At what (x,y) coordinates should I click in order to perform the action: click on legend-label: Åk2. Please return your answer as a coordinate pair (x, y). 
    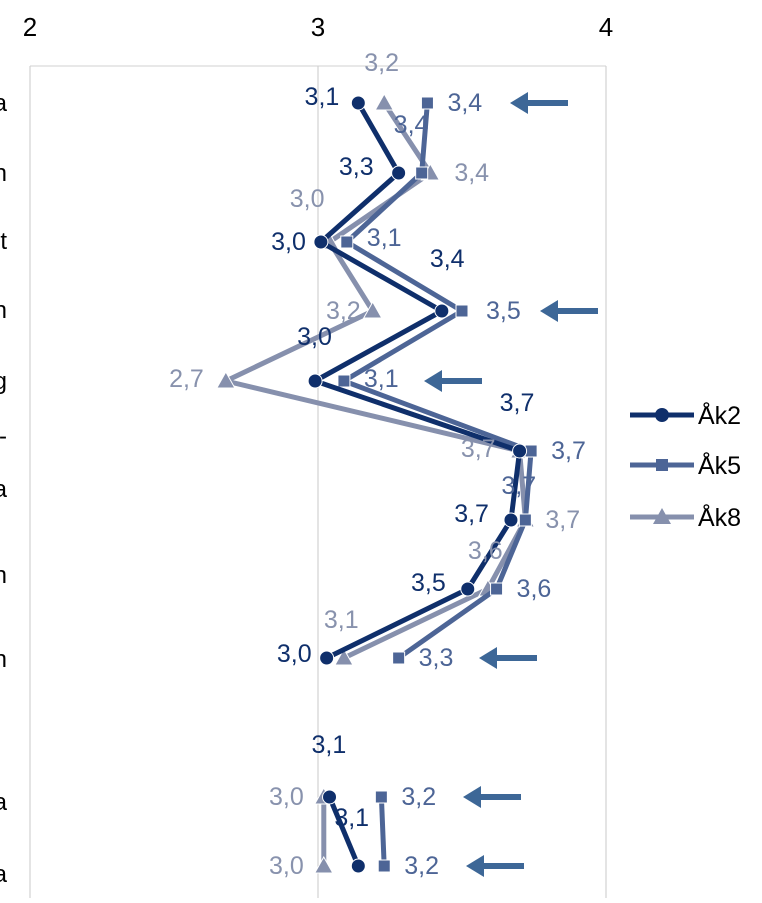
    Looking at the image, I should click on (719, 415).